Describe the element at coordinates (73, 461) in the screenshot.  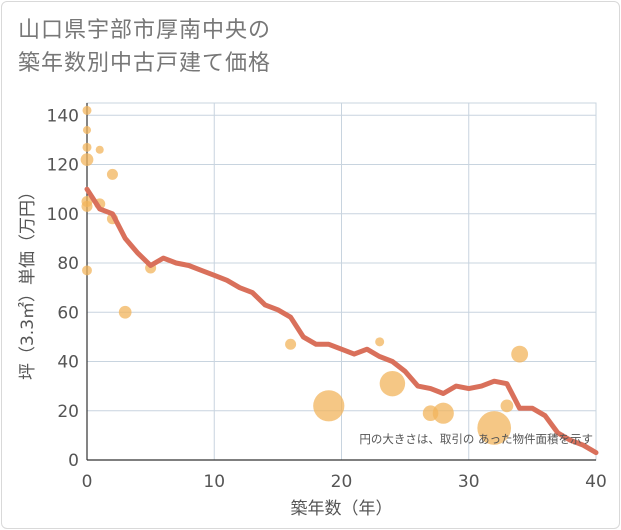
I see `y-tick-label: 0` at that location.